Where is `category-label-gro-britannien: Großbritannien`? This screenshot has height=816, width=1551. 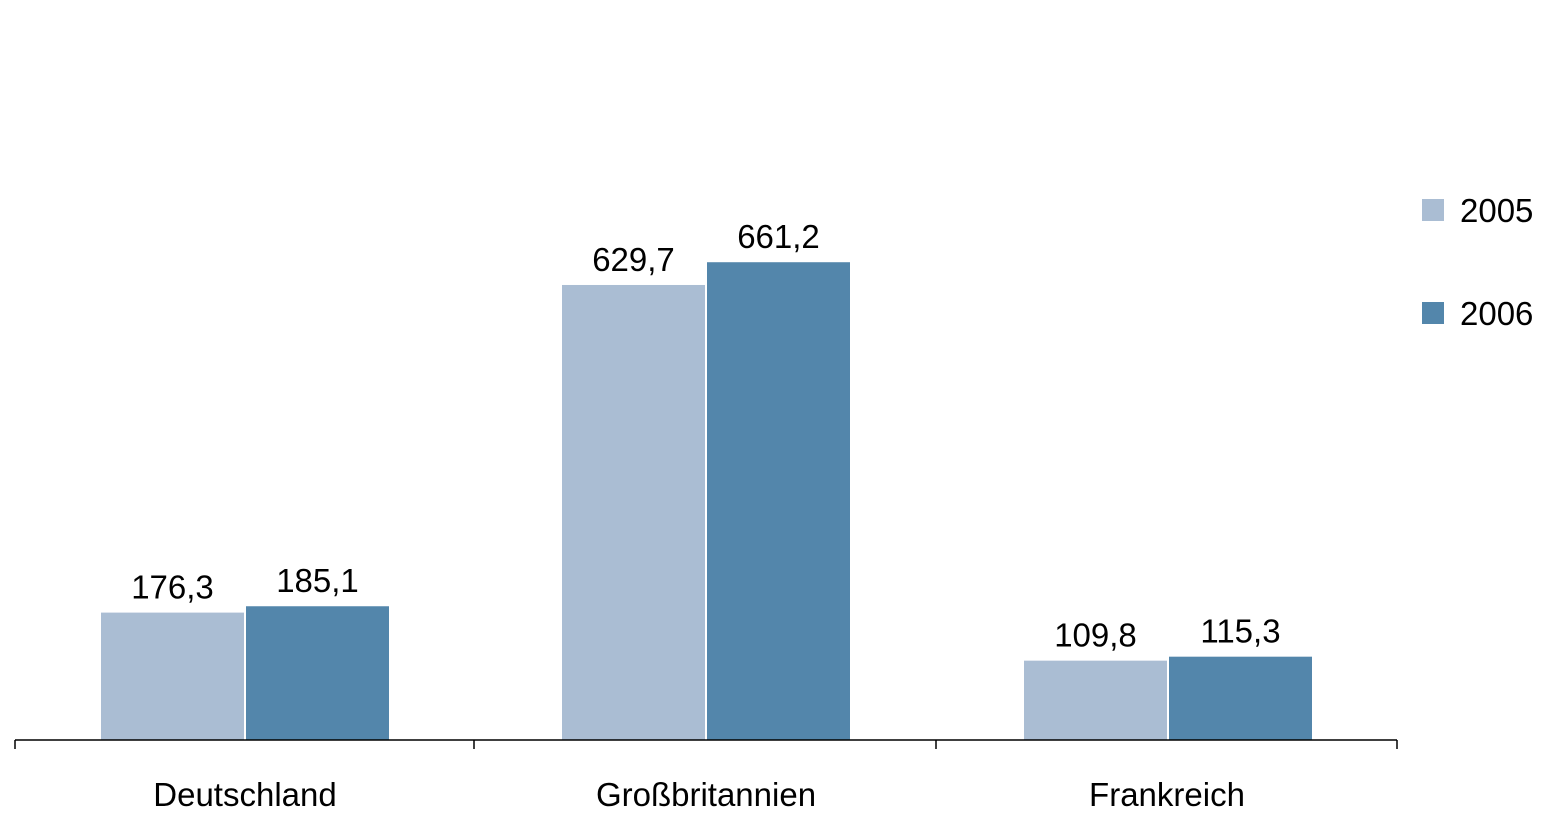 category-label-gro-britannien: Großbritannien is located at coordinates (706, 793).